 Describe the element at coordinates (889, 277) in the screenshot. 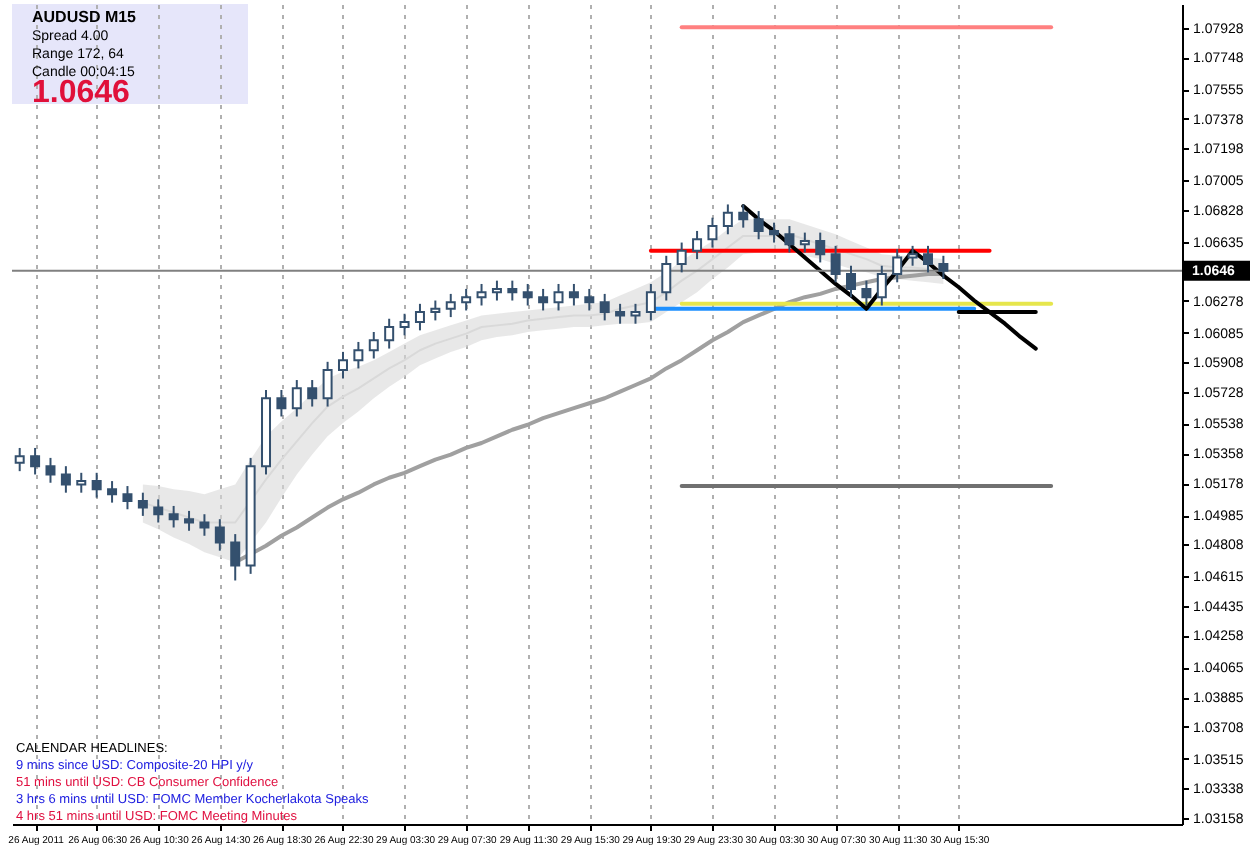

I see `line-series` at that location.